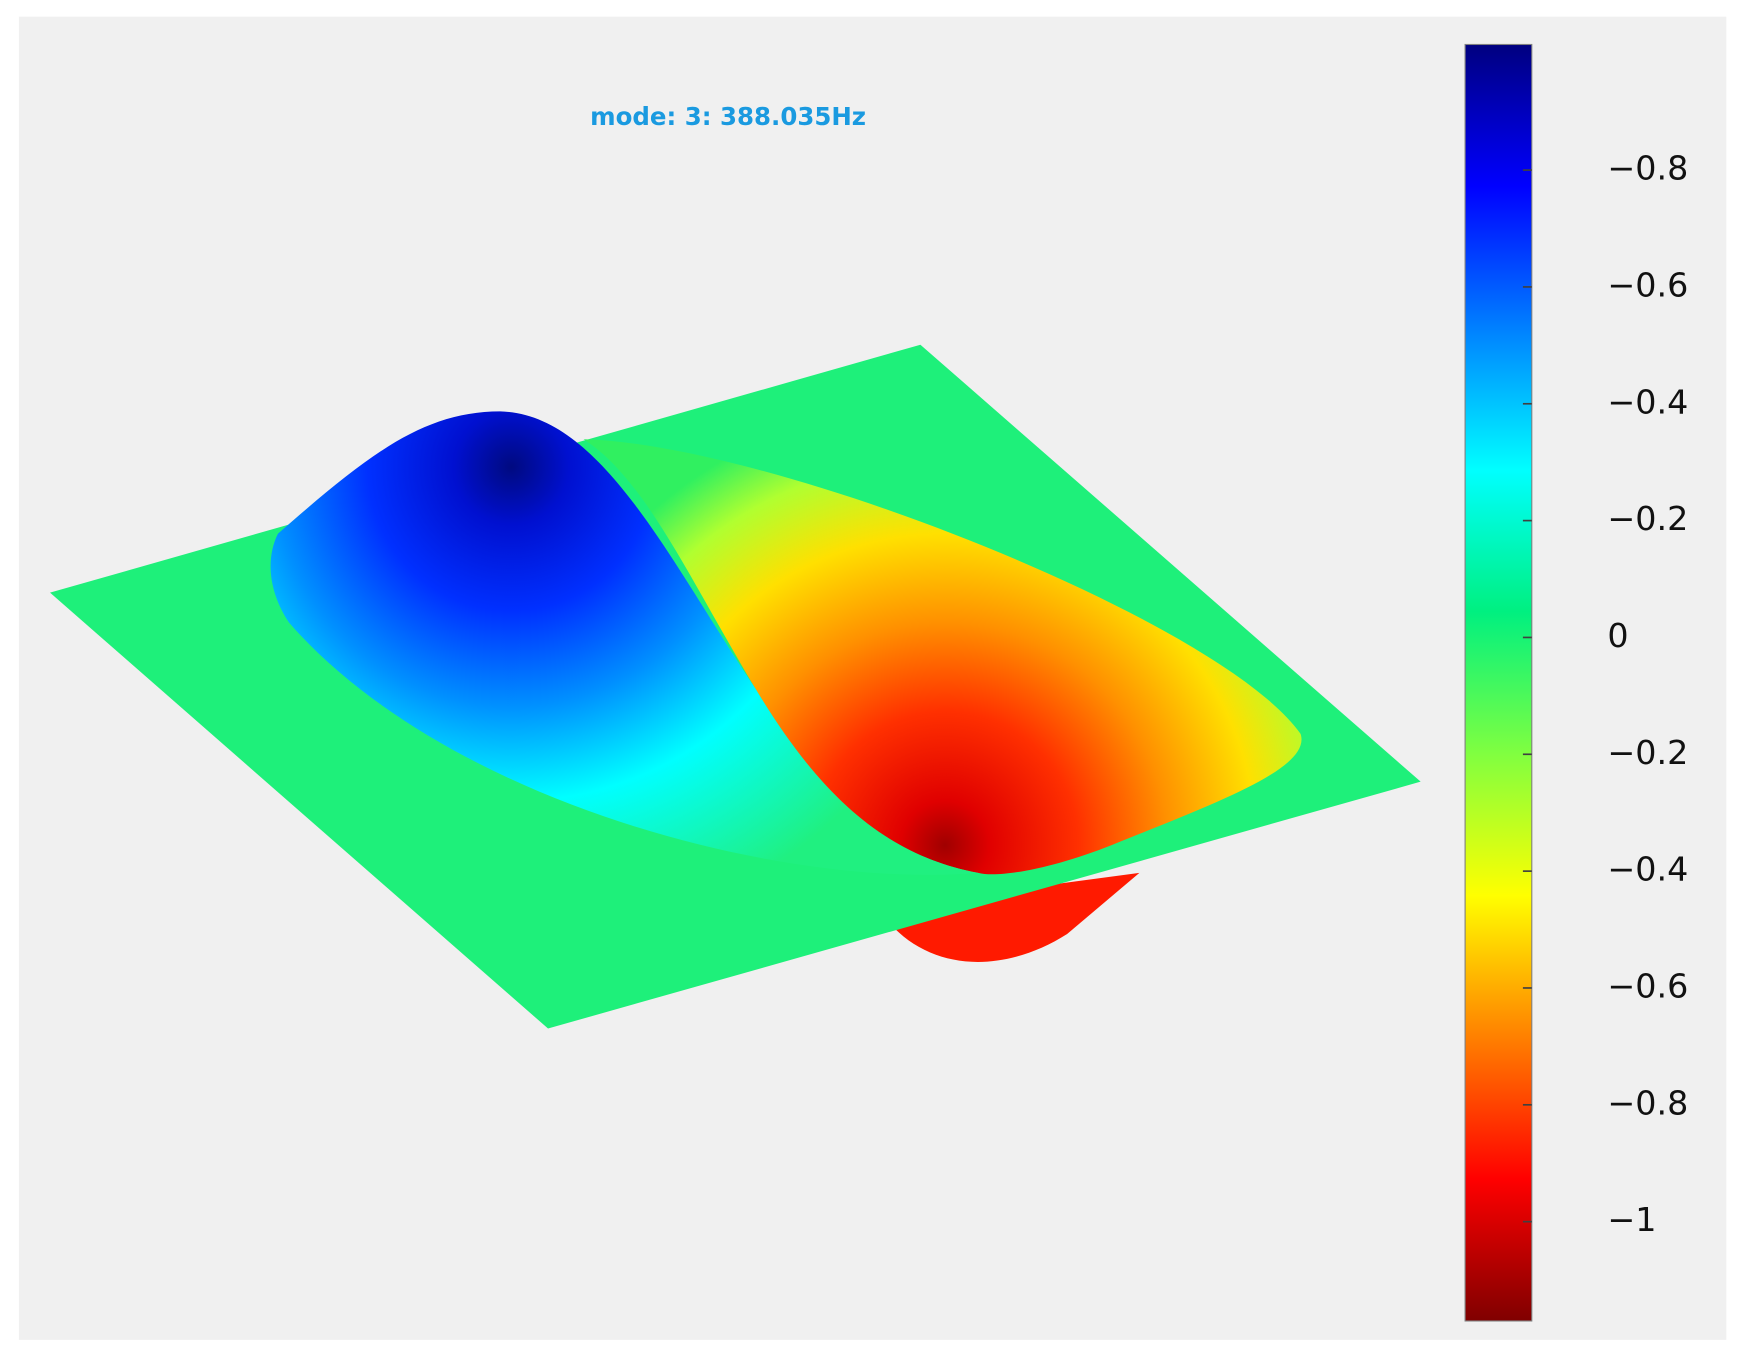  What do you see at coordinates (1498, 682) in the screenshot?
I see `colorbar` at bounding box center [1498, 682].